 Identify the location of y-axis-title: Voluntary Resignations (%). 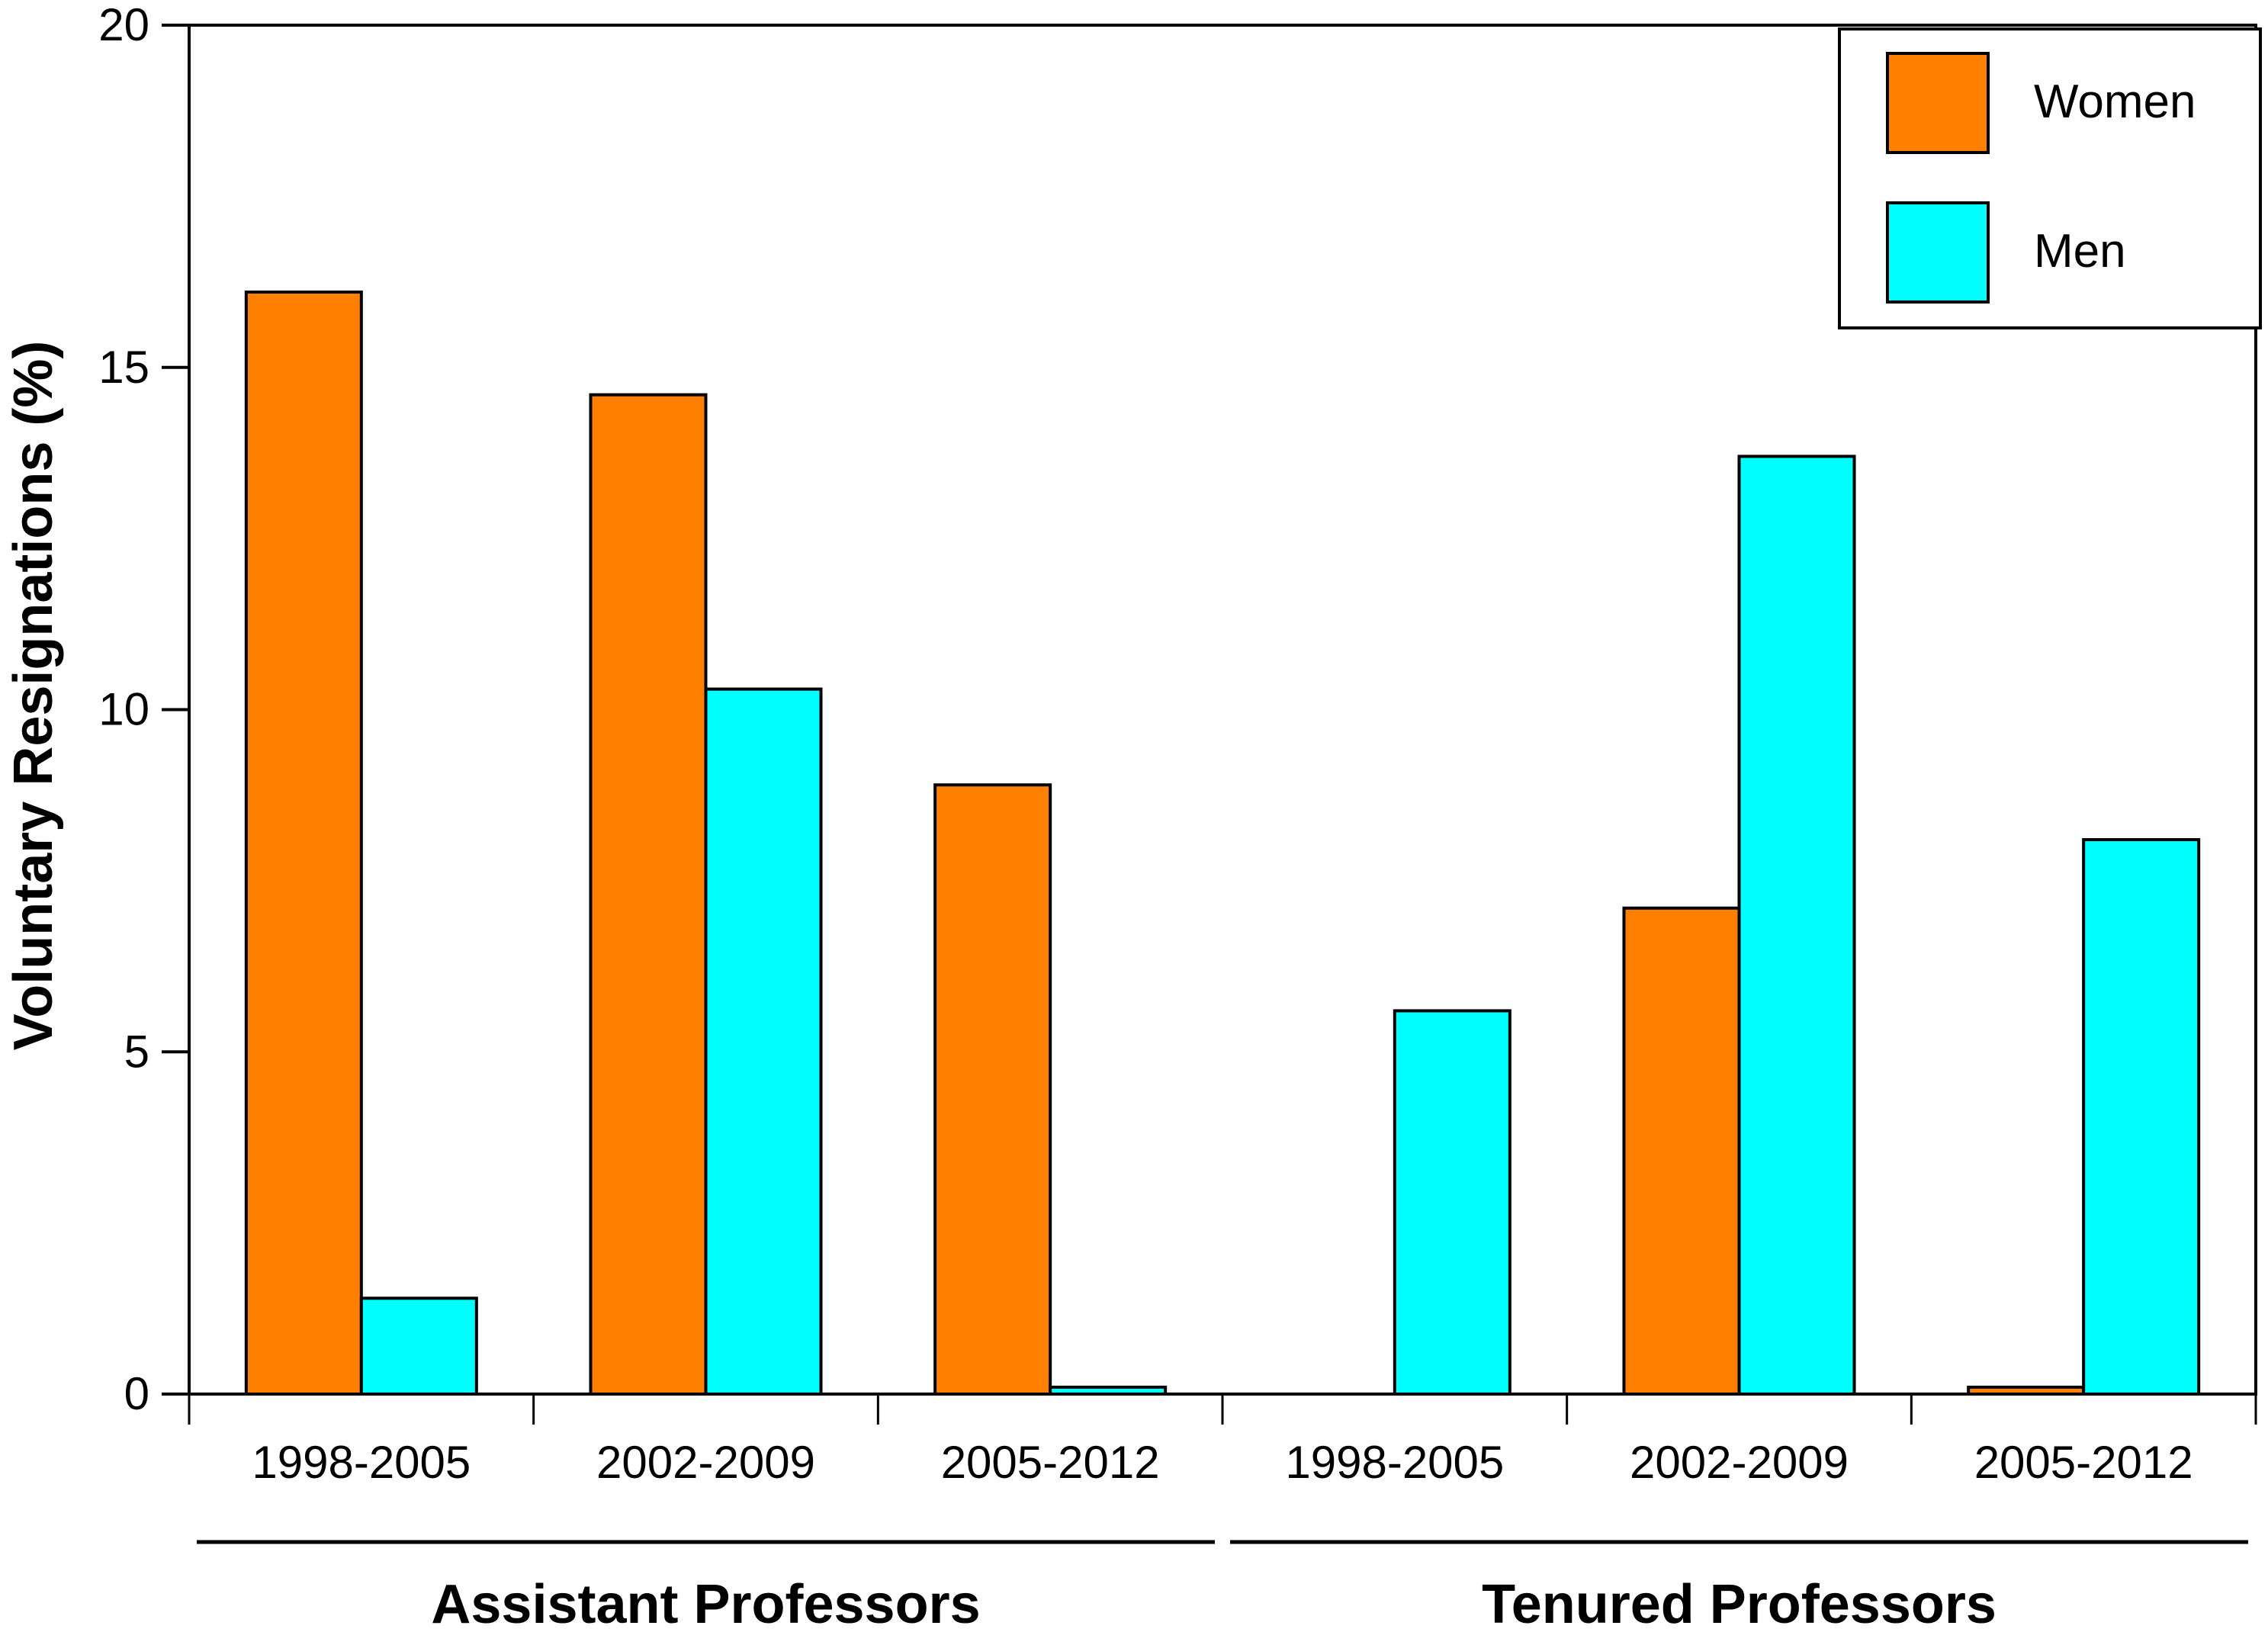
(33, 696).